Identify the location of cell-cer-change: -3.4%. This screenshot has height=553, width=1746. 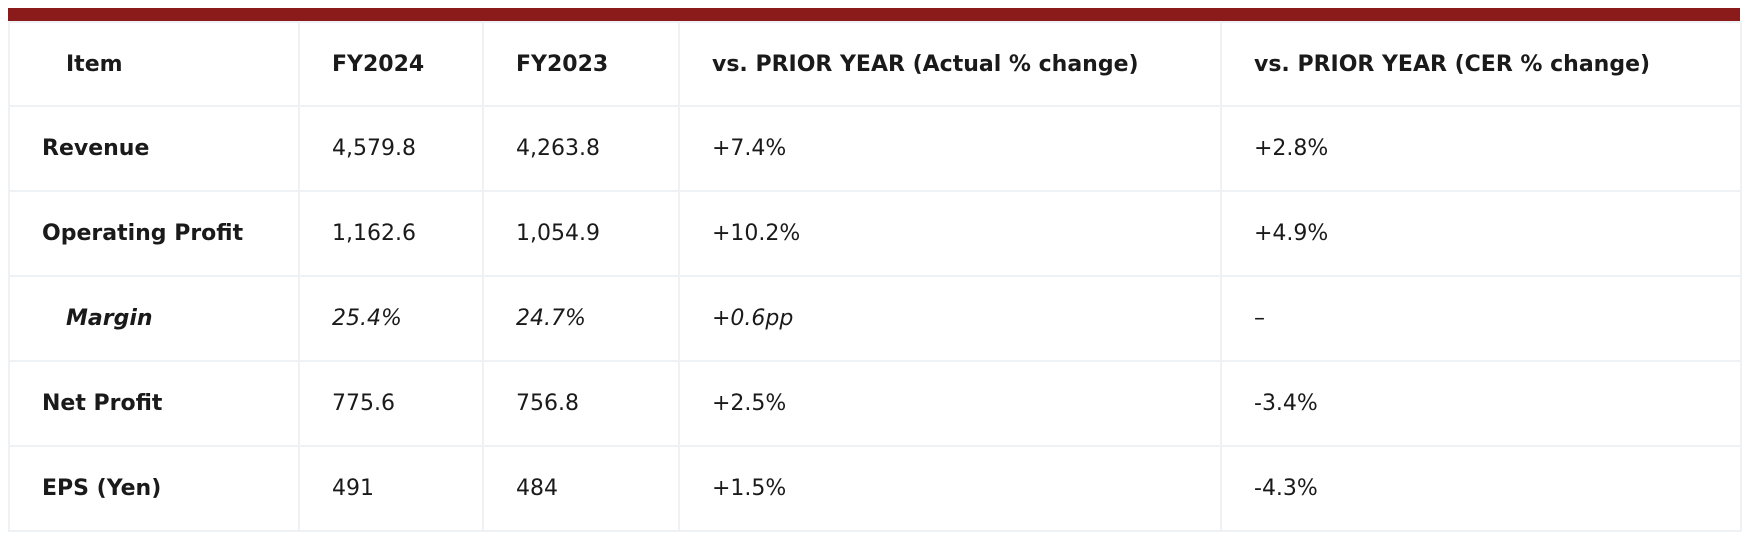
(1481, 403).